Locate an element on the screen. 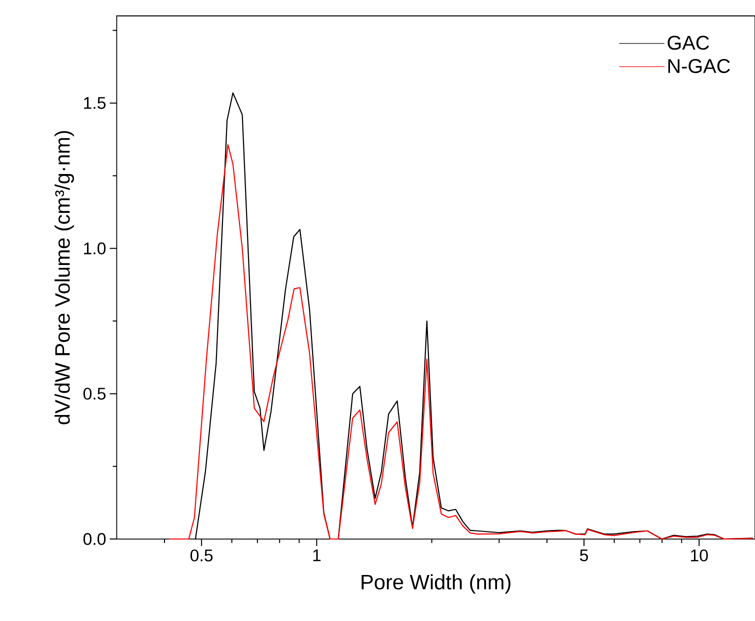 The height and width of the screenshot is (621, 755). y-tick-label: 0.5 is located at coordinates (94, 394).